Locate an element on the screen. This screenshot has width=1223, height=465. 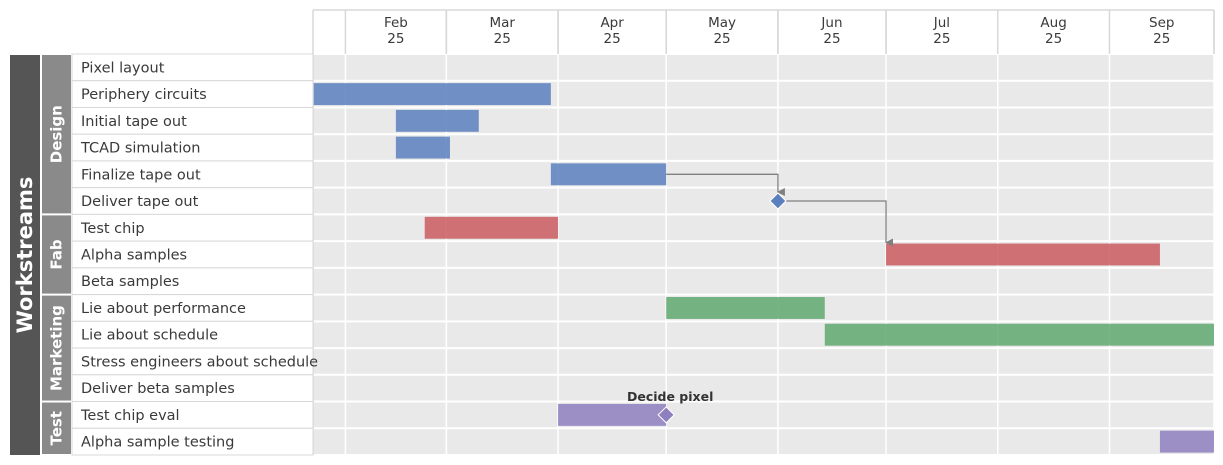
dependency-arrows is located at coordinates (780, 210).